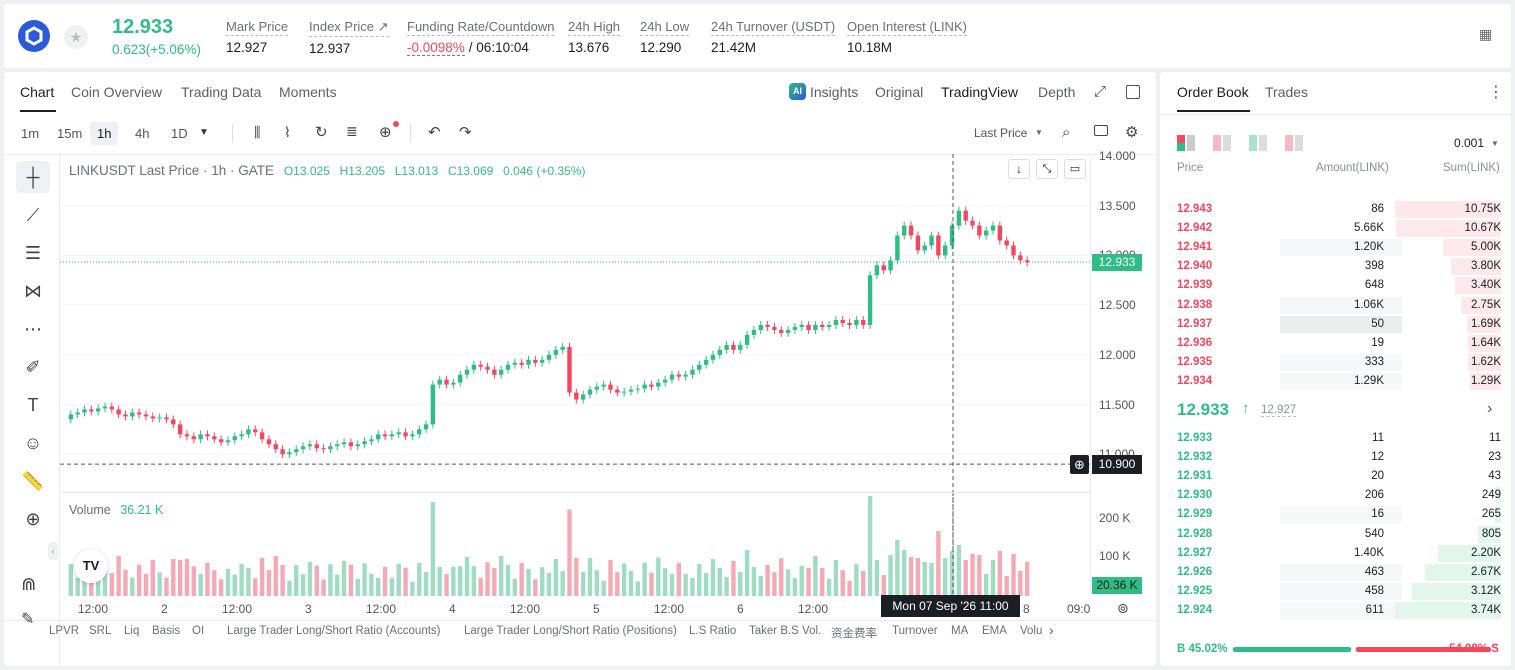  I want to click on favorite-star-icon: ★, so click(76, 37).